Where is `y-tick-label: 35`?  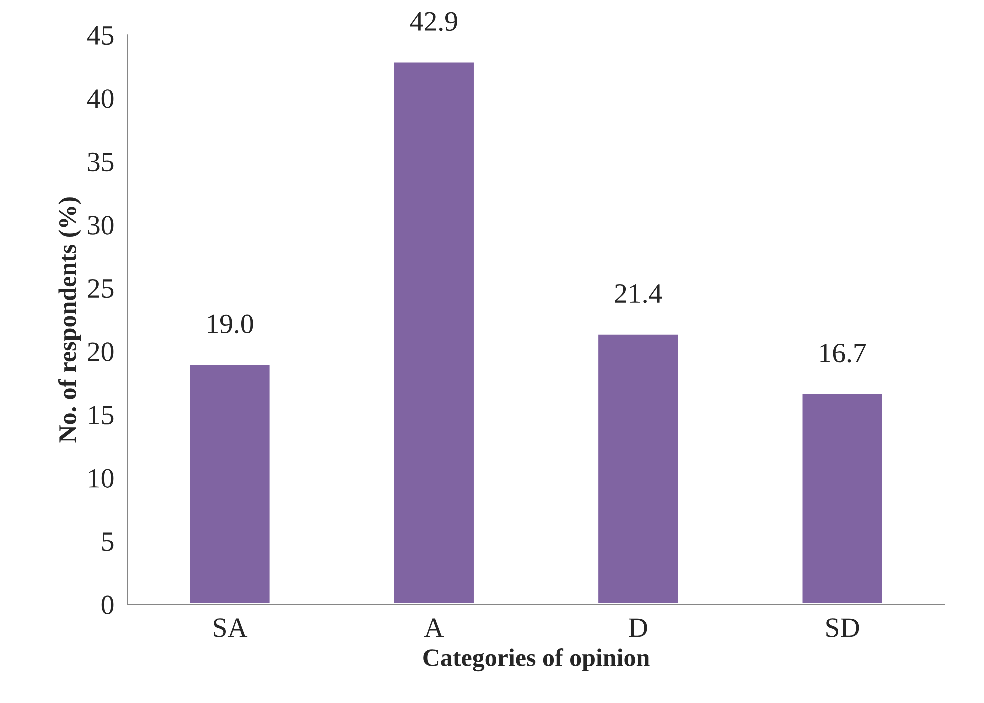
y-tick-label: 35 is located at coordinates (101, 162).